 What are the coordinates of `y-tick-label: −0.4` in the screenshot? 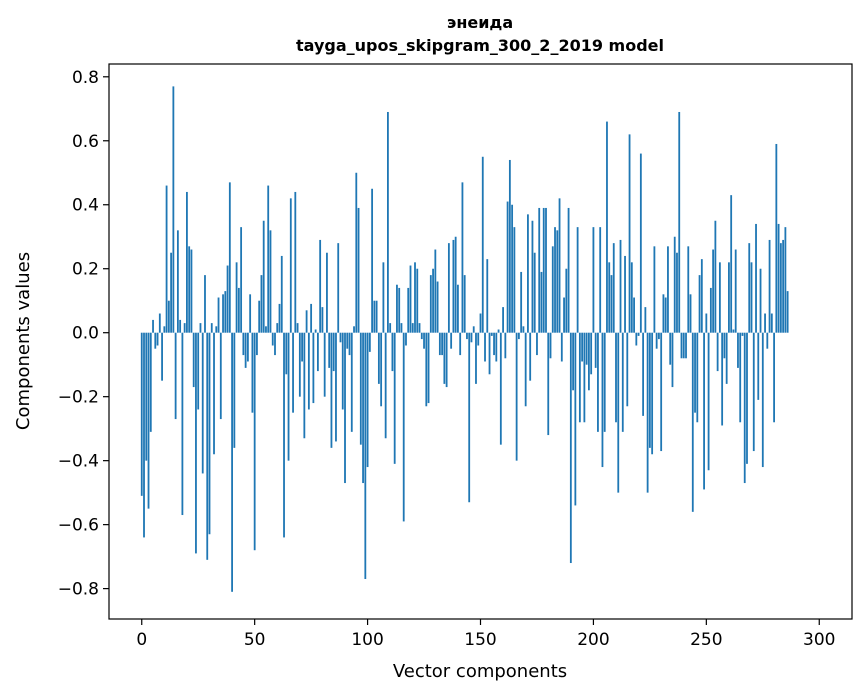 It's located at (78, 462).